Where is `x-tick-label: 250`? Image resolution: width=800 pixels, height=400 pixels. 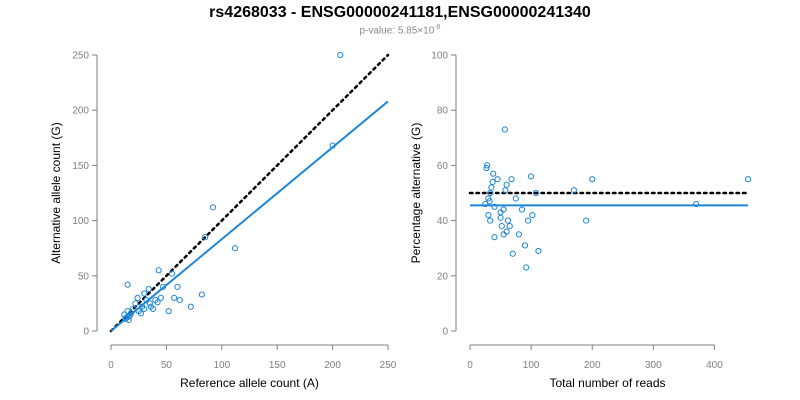
x-tick-label: 250 is located at coordinates (388, 365).